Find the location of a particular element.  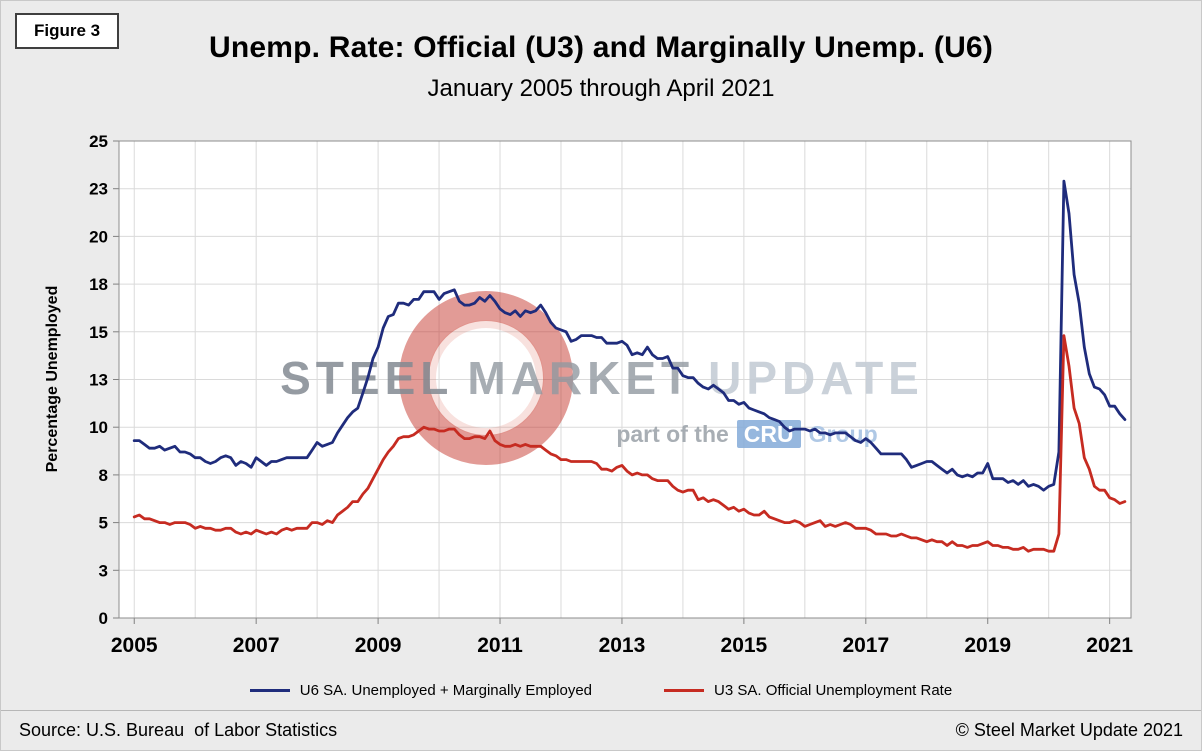

y-axis-label: Percentage Unemployed is located at coordinates (52, 379).